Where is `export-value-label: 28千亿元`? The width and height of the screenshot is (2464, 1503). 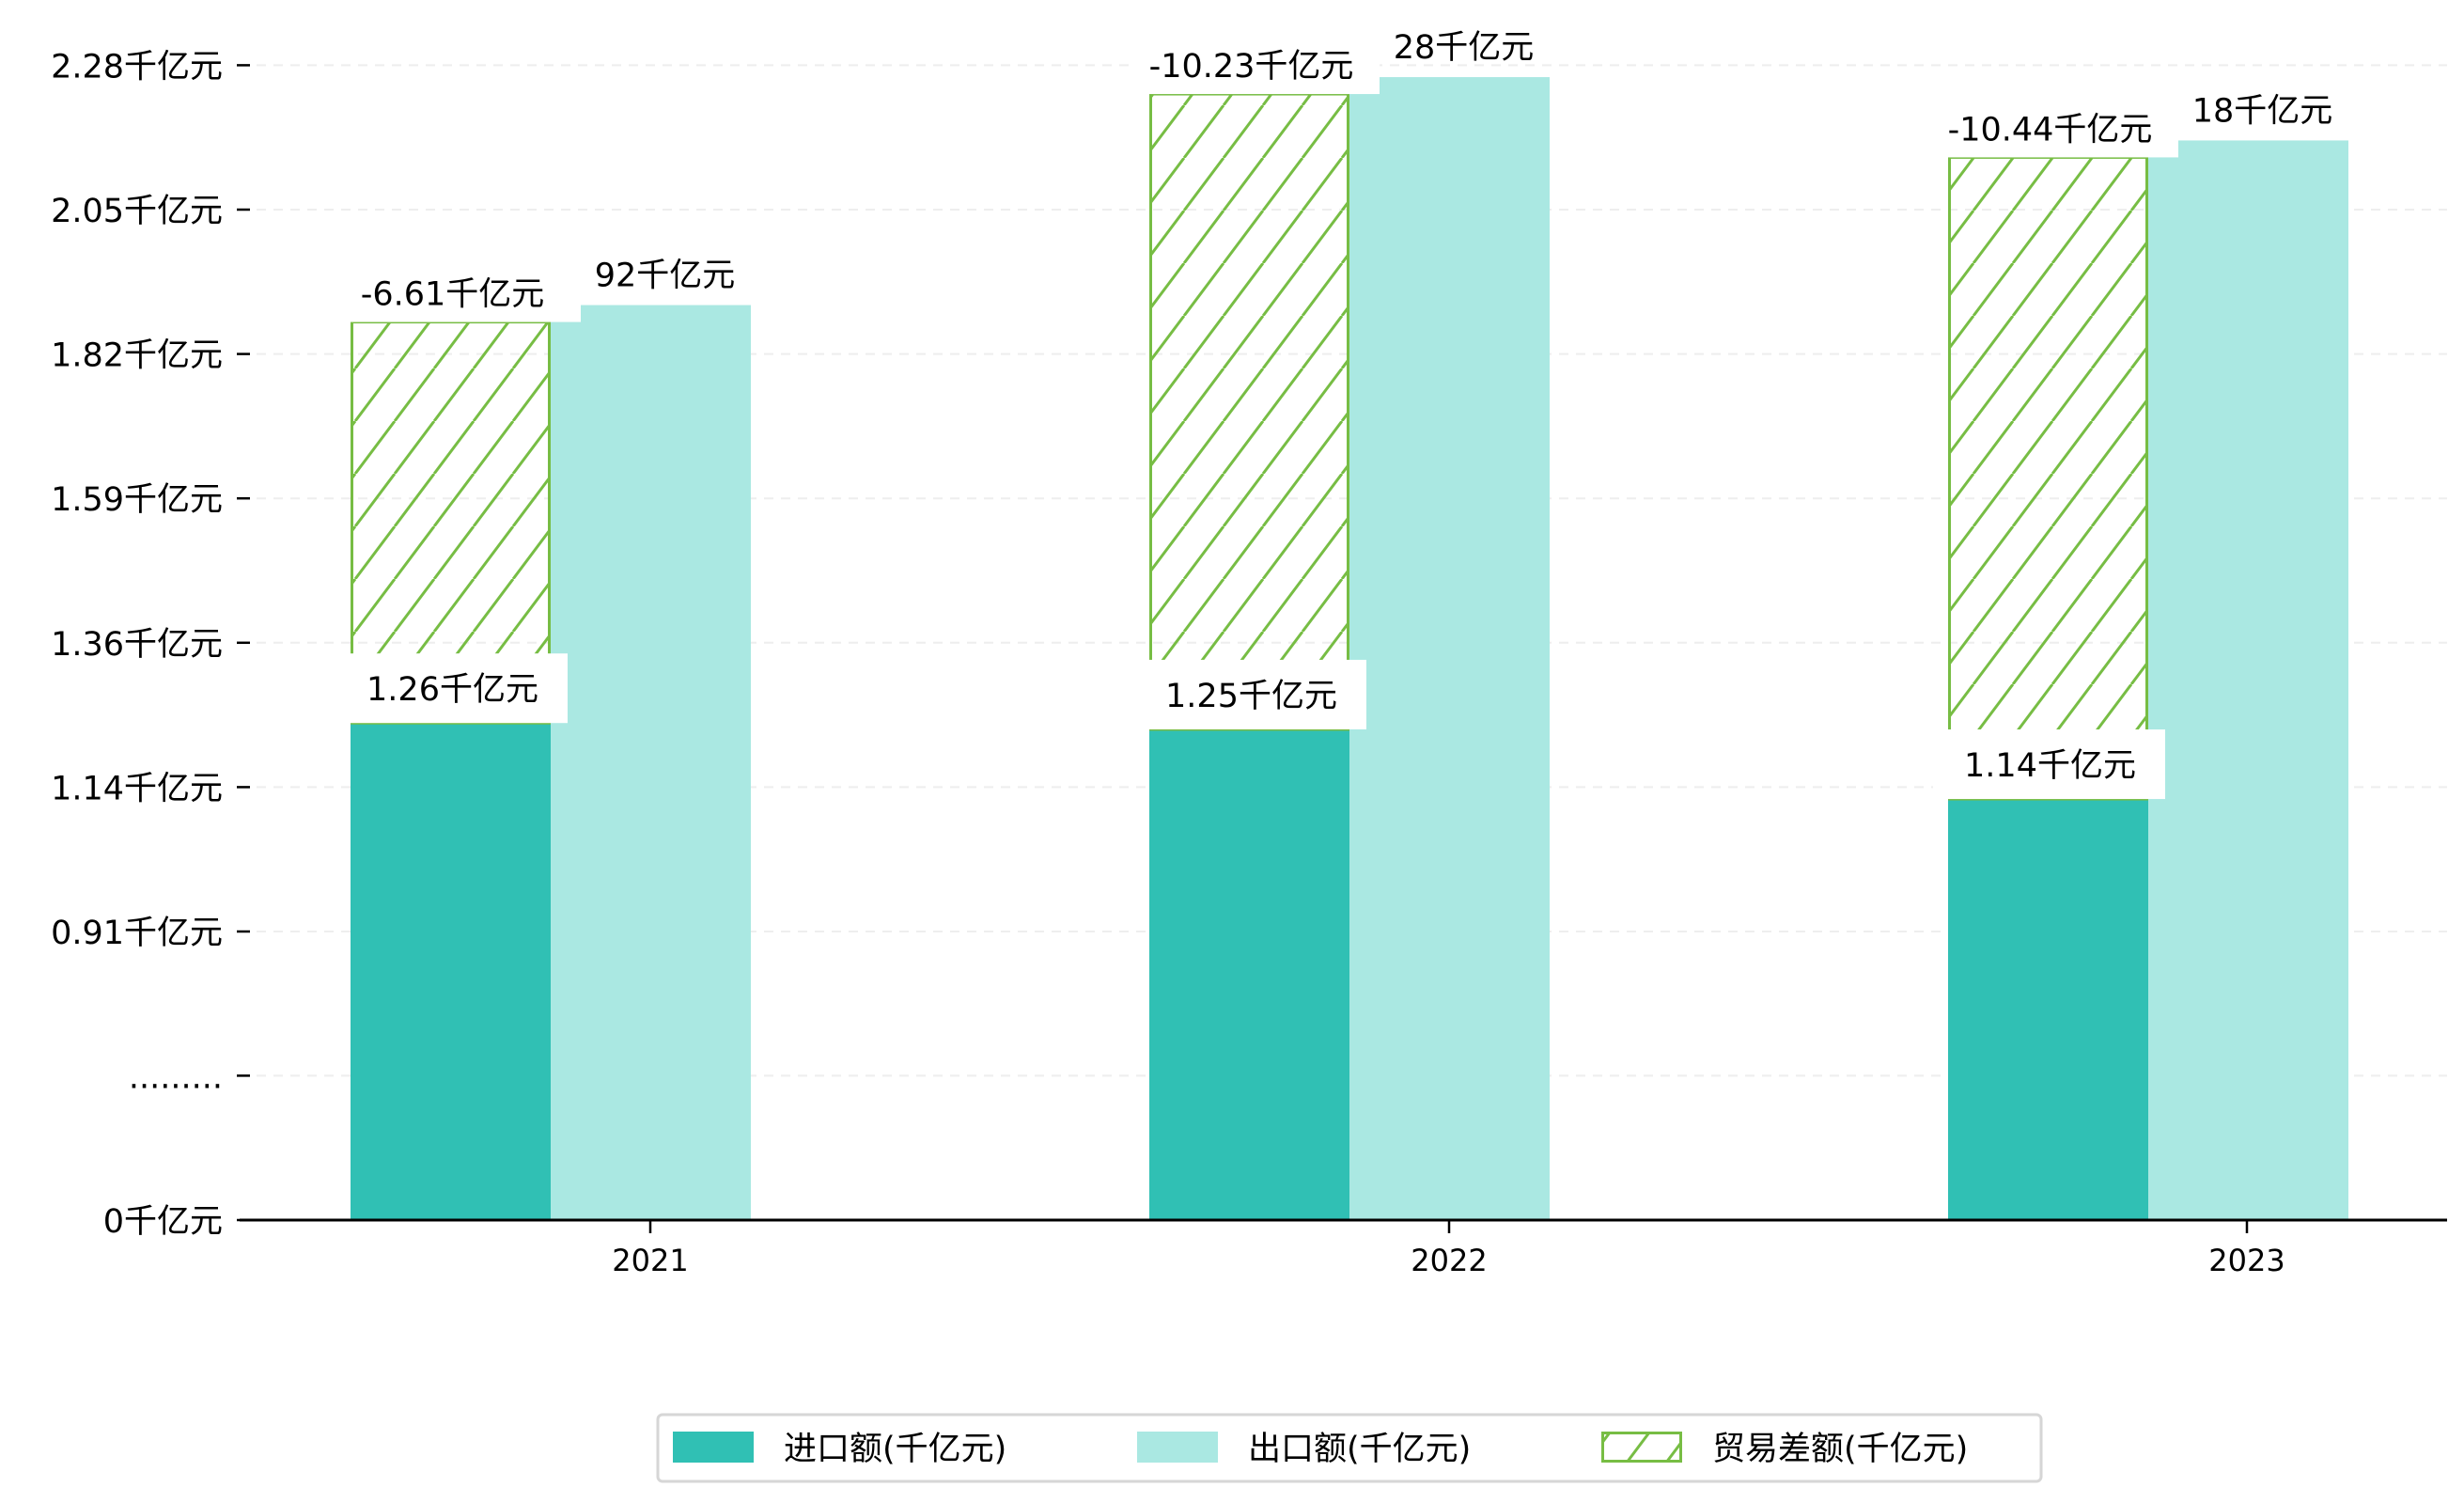
export-value-label: 28千亿元 is located at coordinates (1464, 48).